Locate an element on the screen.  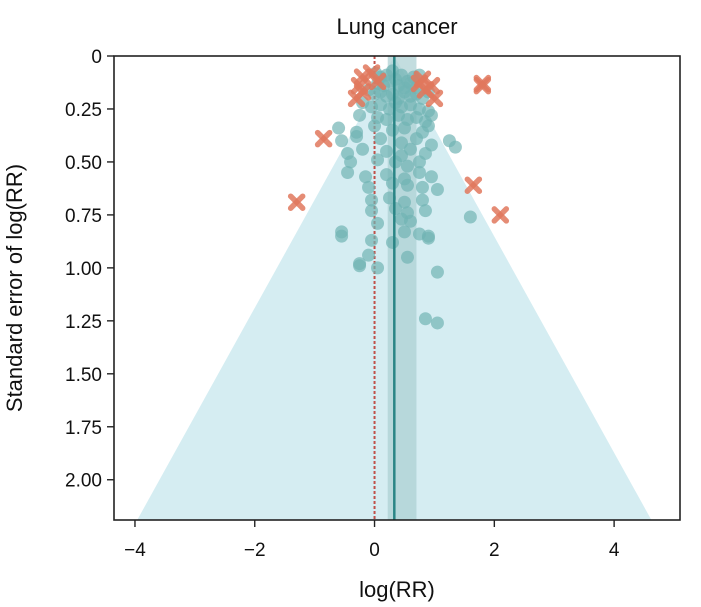
x-axis: −4 −2 0 2 4 is located at coordinates (372, 540).